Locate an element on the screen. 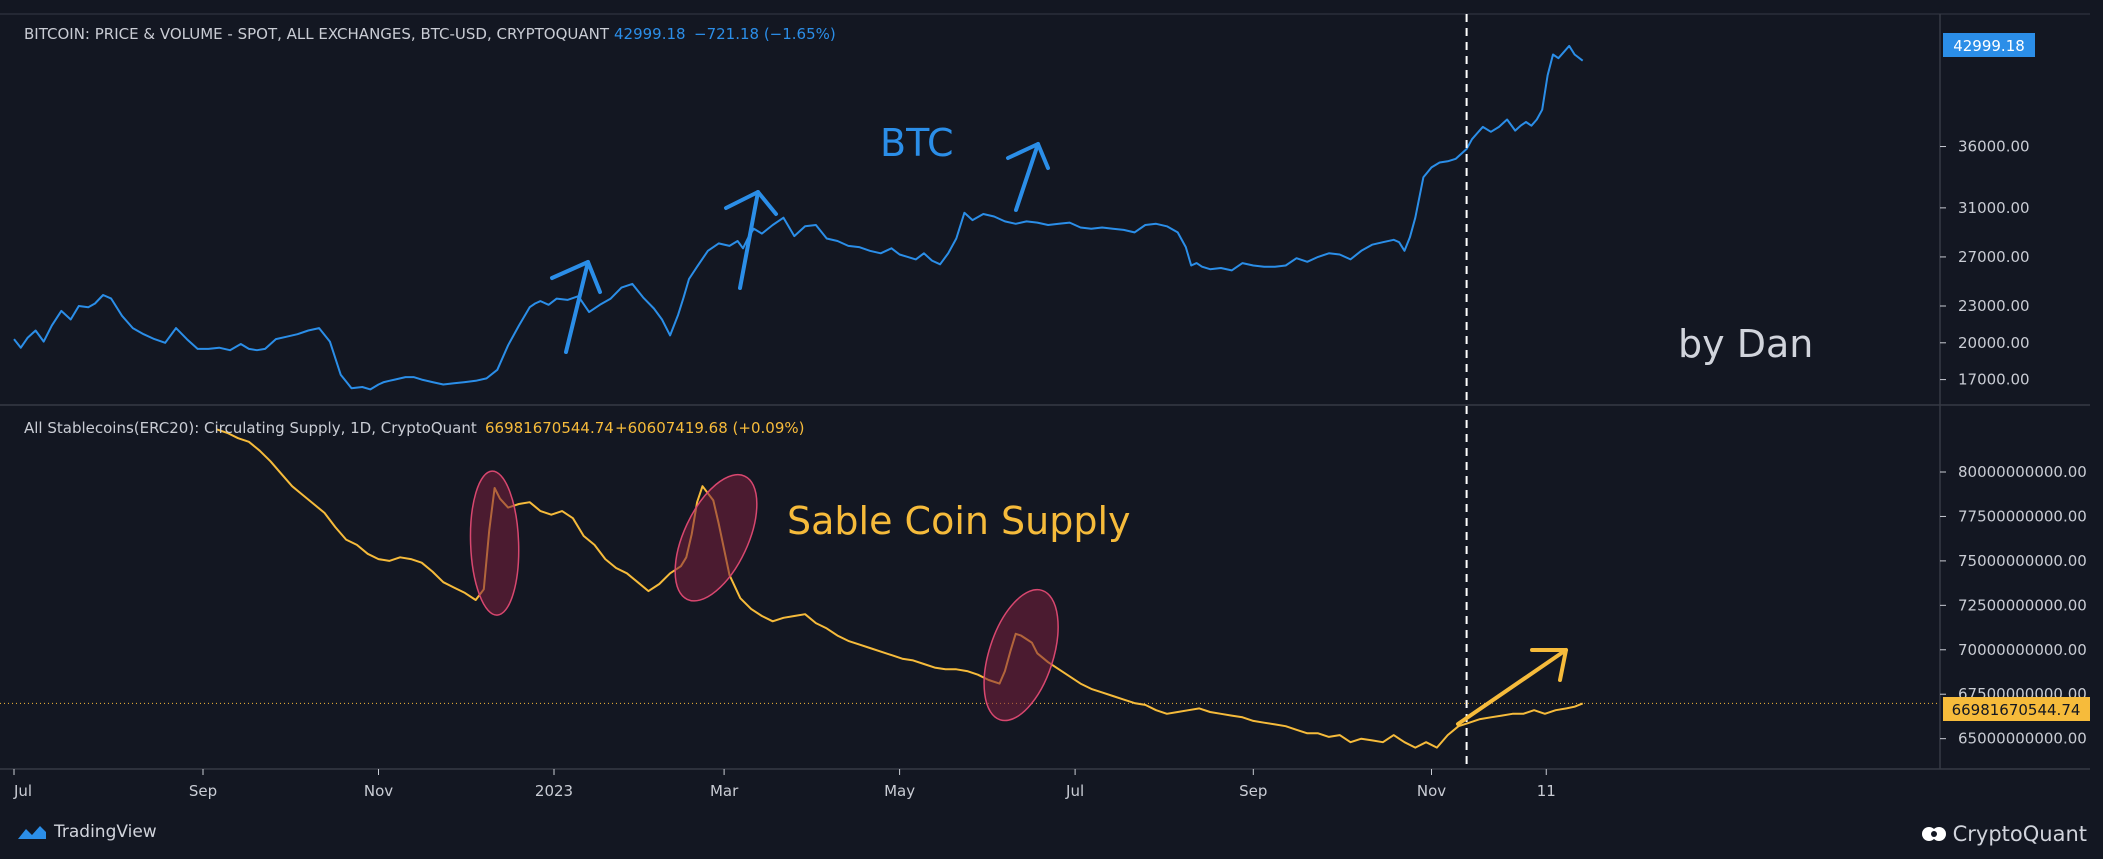 This screenshot has width=2103, height=859. tradingview-label: TradingView is located at coordinates (105, 832).